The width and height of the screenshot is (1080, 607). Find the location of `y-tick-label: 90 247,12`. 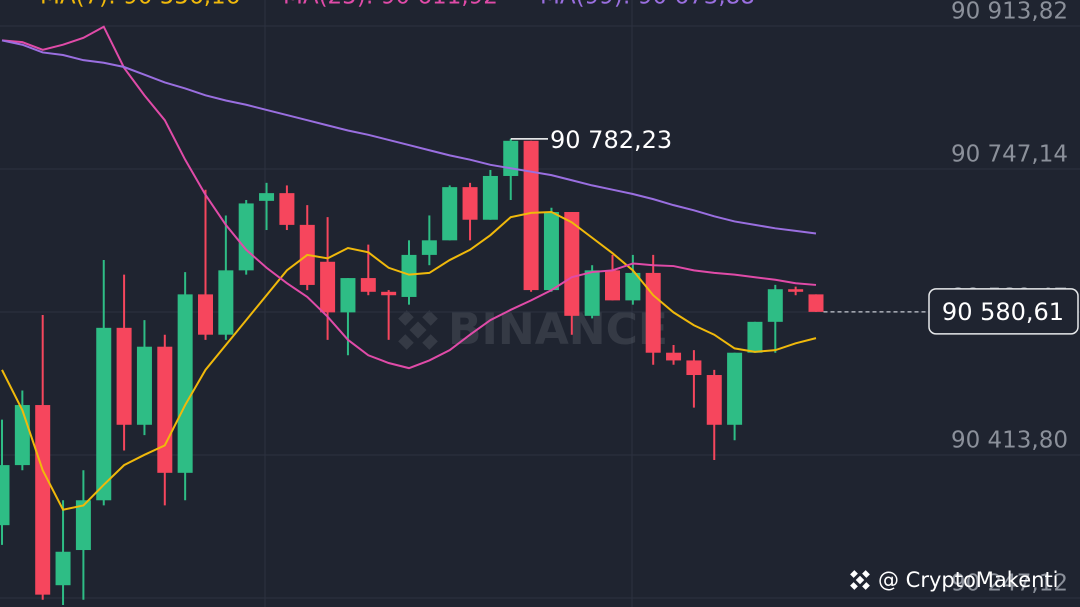

y-tick-label: 90 247,12 is located at coordinates (1009, 583).